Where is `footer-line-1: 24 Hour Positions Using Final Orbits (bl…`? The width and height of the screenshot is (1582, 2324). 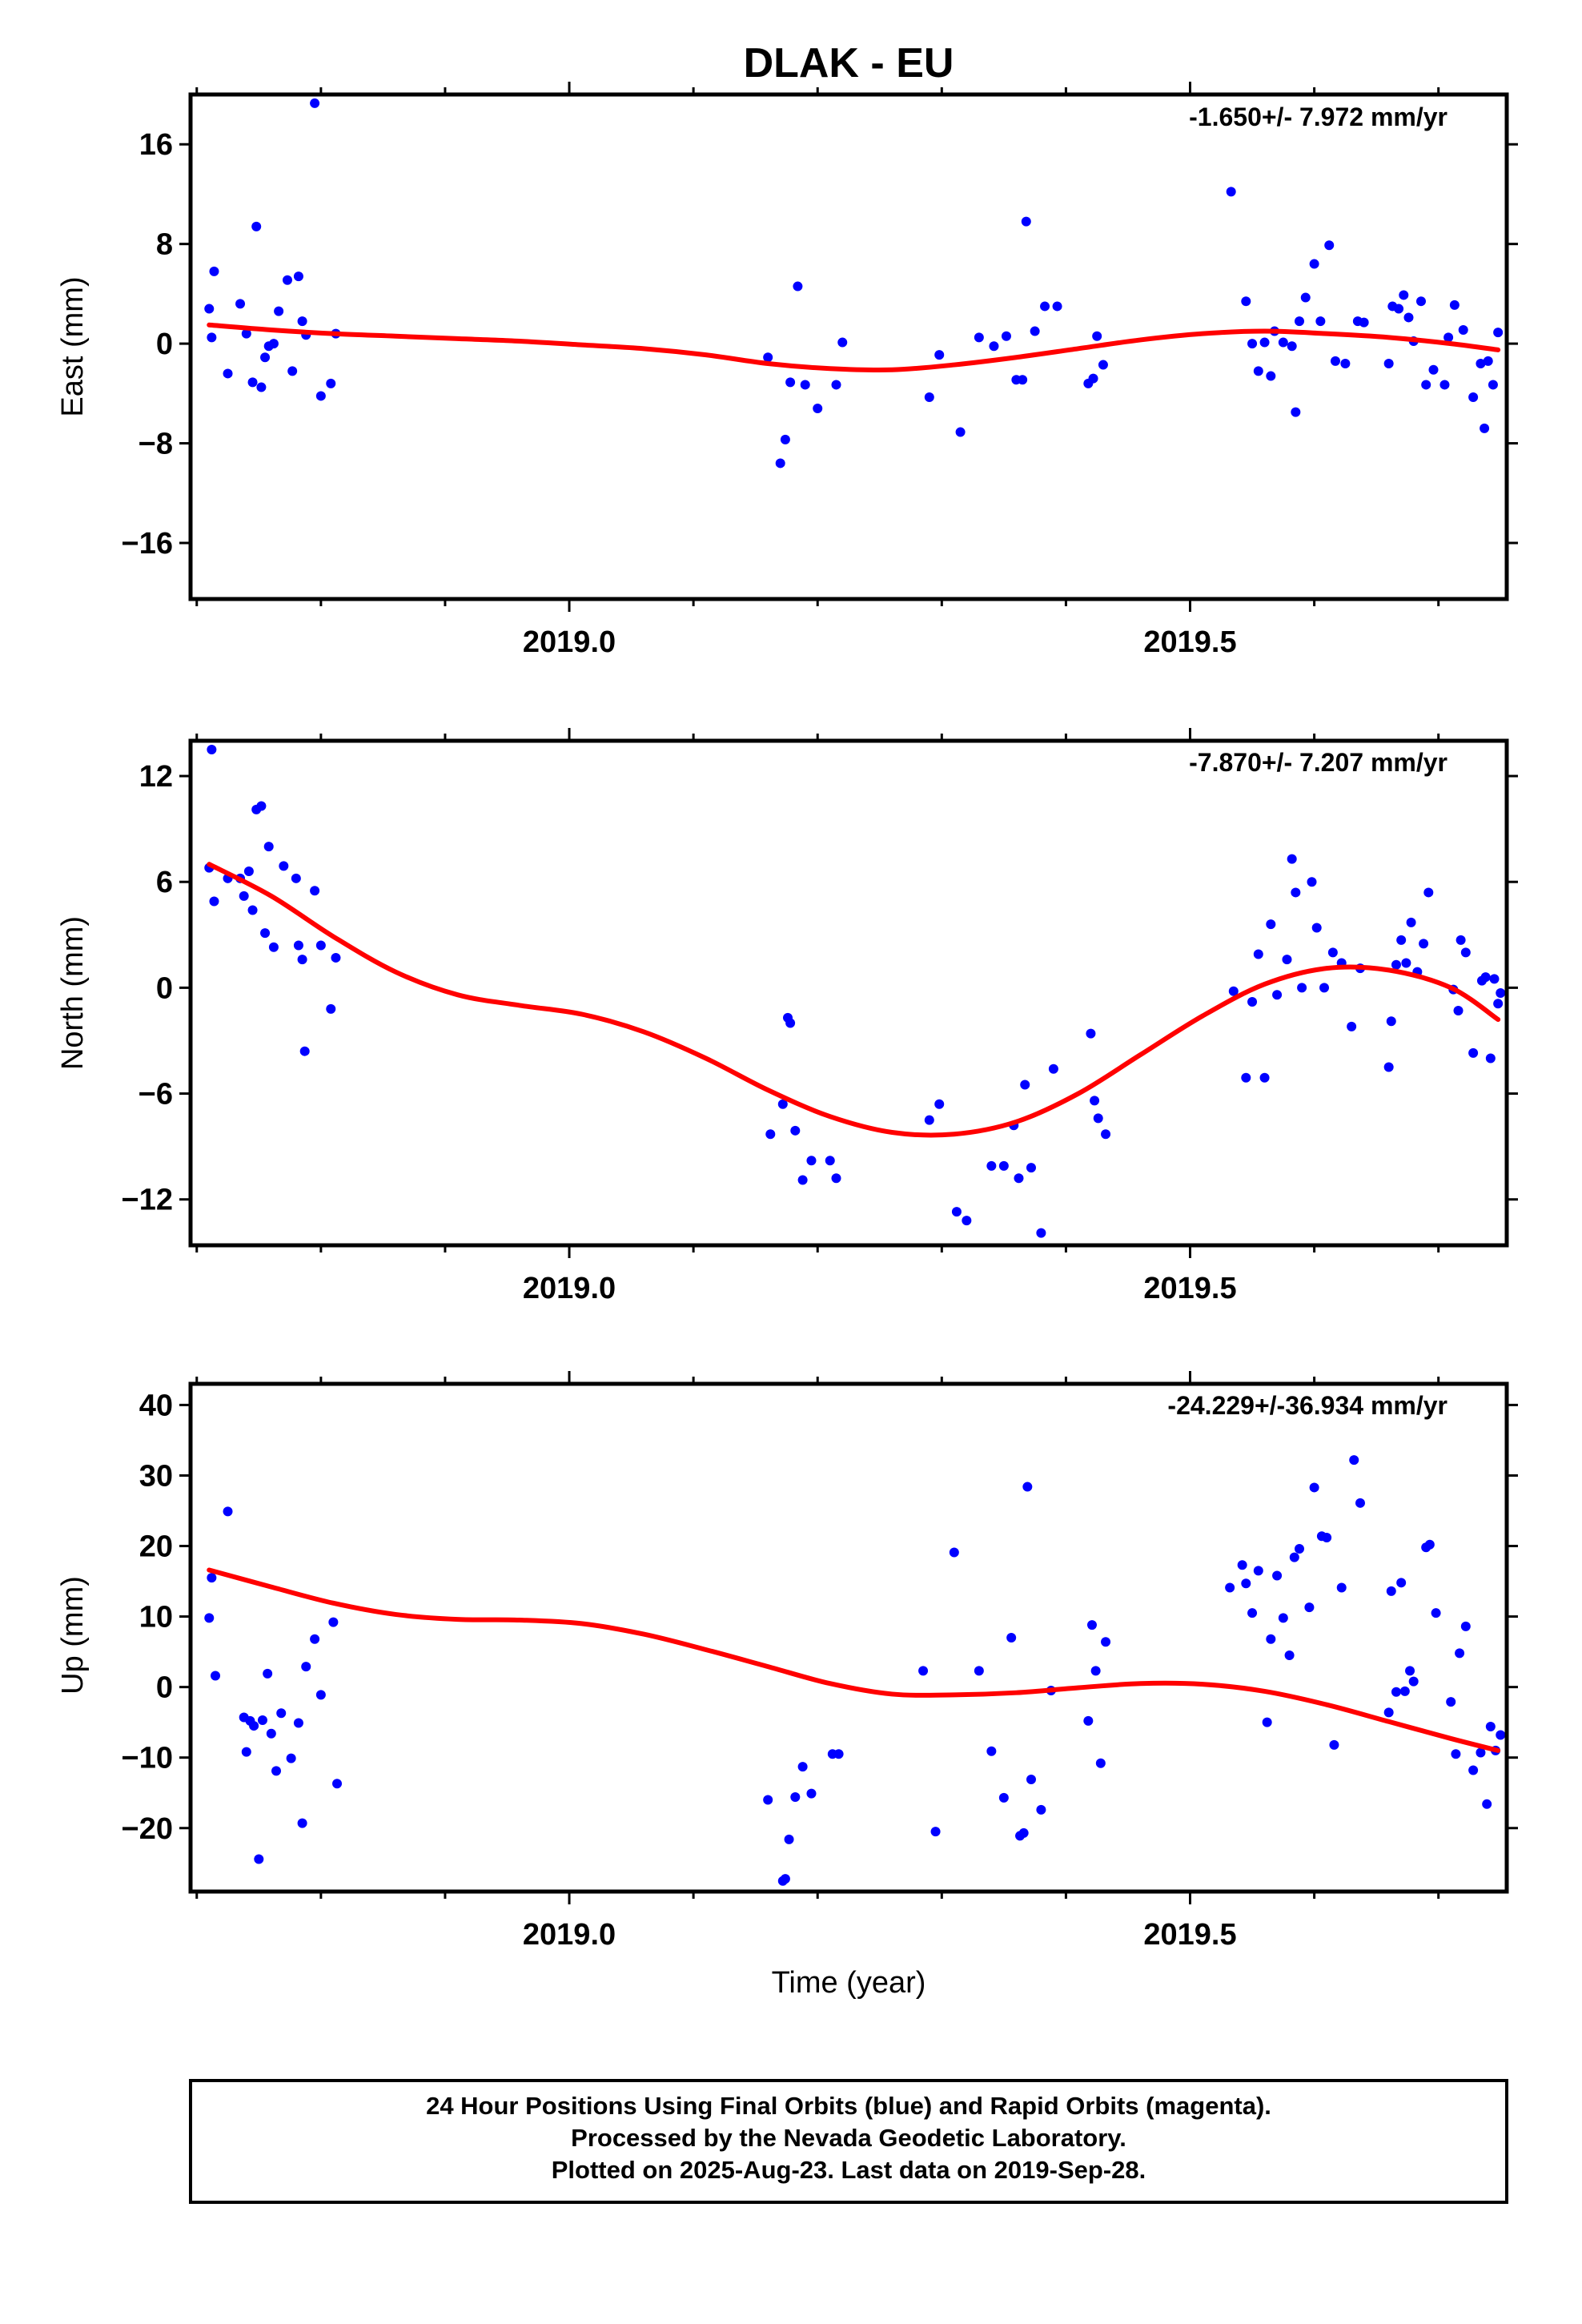
footer-line-1: 24 Hour Positions Using Final Orbits (bl… is located at coordinates (848, 2106).